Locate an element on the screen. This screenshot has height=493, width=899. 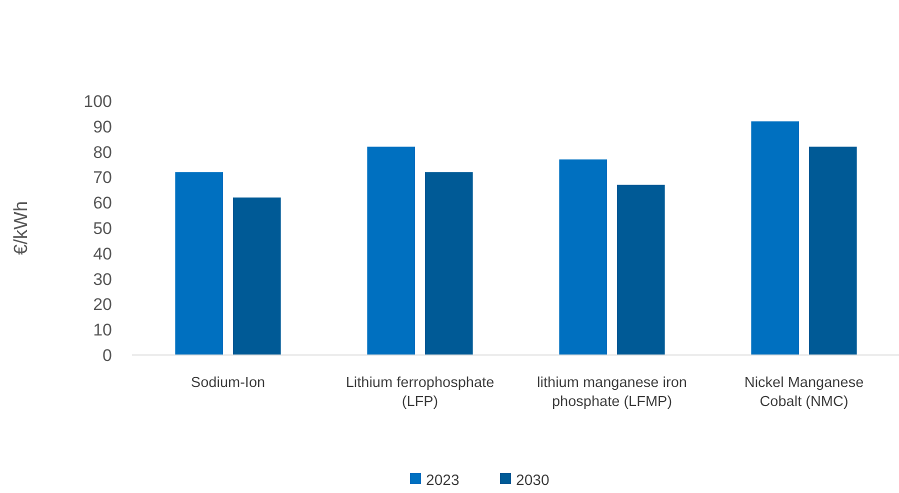
y-tick-label: 90 is located at coordinates (102, 126).